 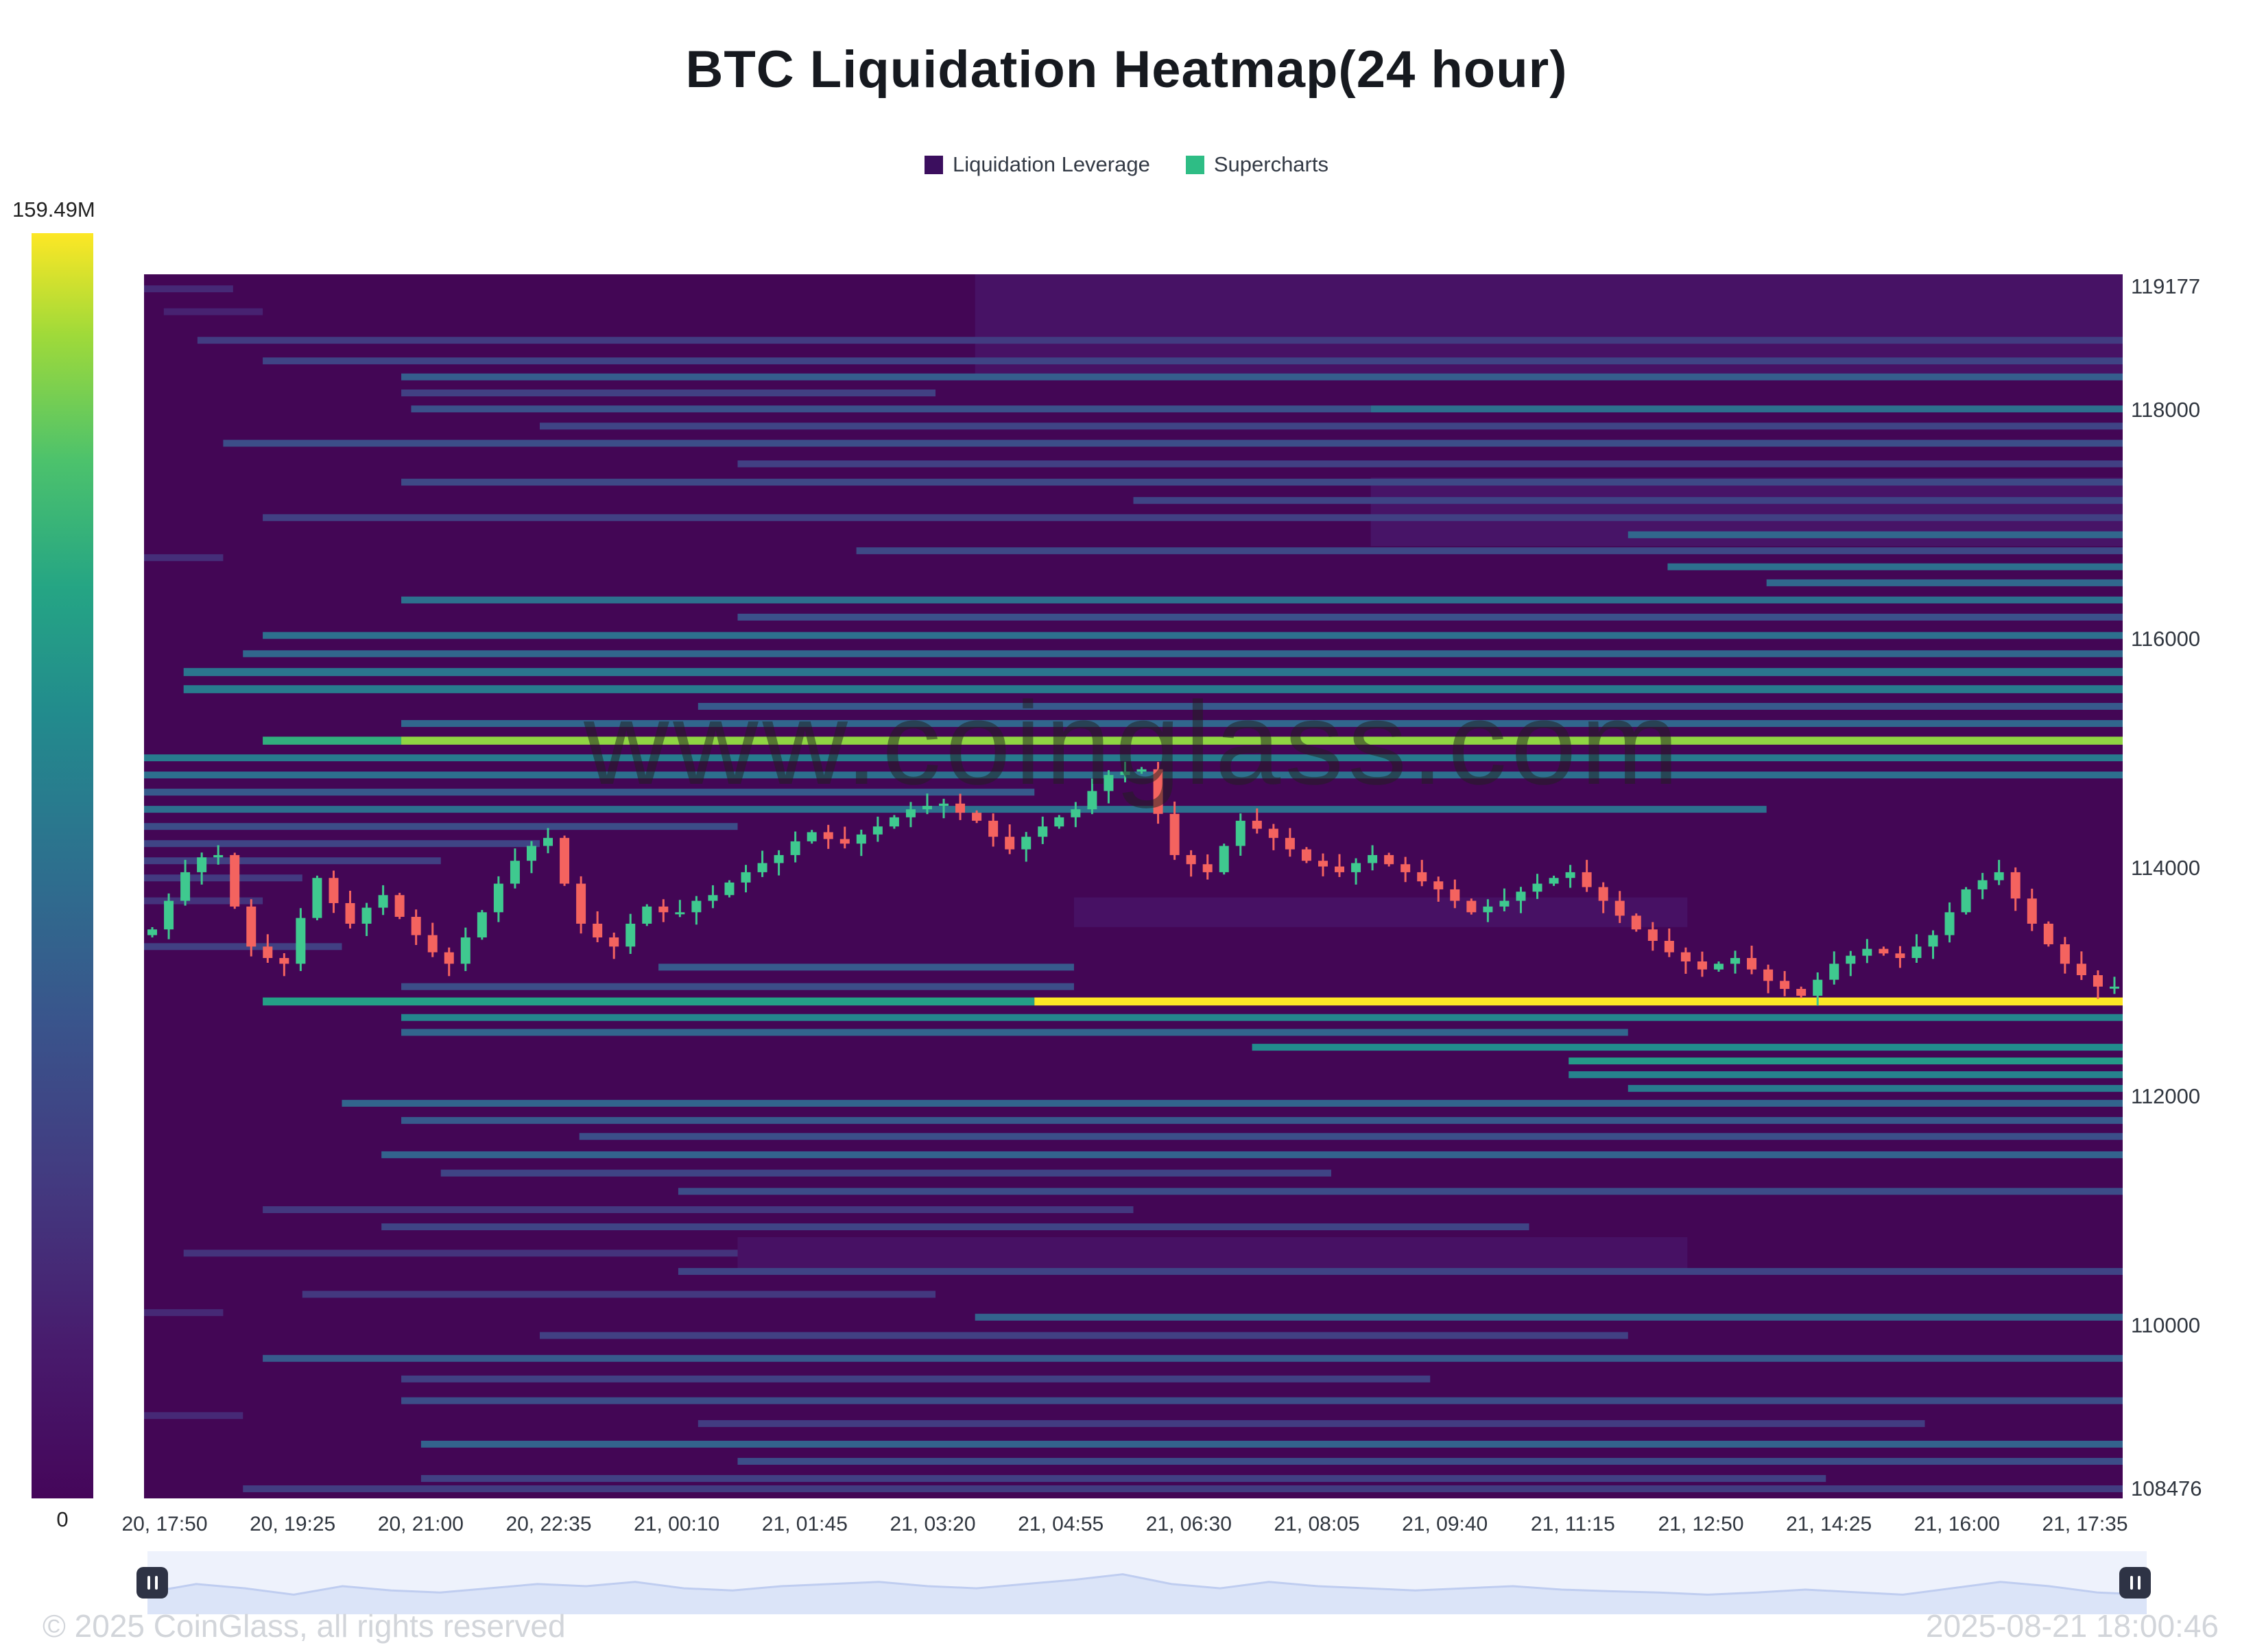 I want to click on colorbar-max-label: 159.49M, so click(x=53, y=209).